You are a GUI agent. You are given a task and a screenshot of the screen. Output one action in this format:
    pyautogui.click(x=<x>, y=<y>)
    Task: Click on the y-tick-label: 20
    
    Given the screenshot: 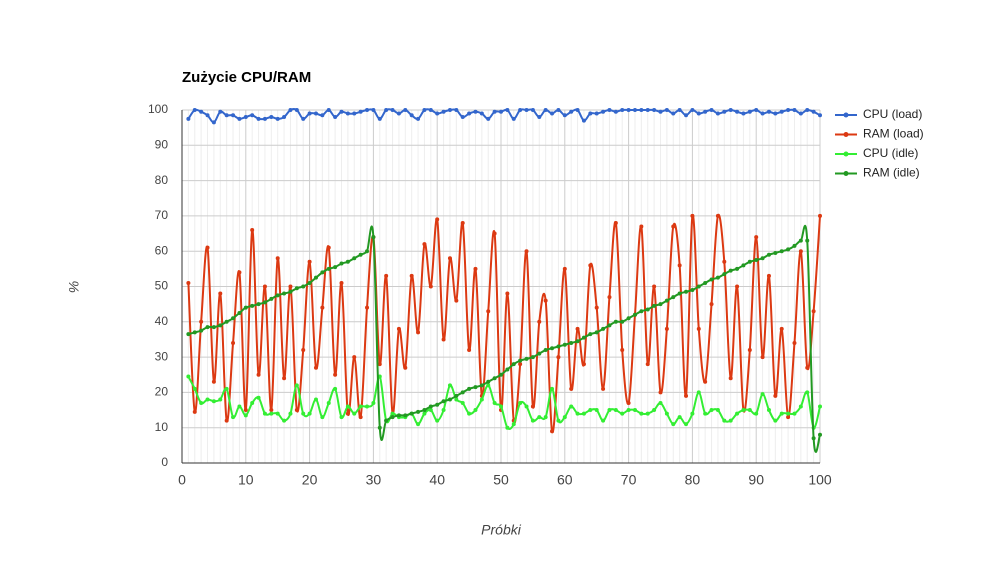 What is the action you would take?
    pyautogui.click(x=162, y=392)
    